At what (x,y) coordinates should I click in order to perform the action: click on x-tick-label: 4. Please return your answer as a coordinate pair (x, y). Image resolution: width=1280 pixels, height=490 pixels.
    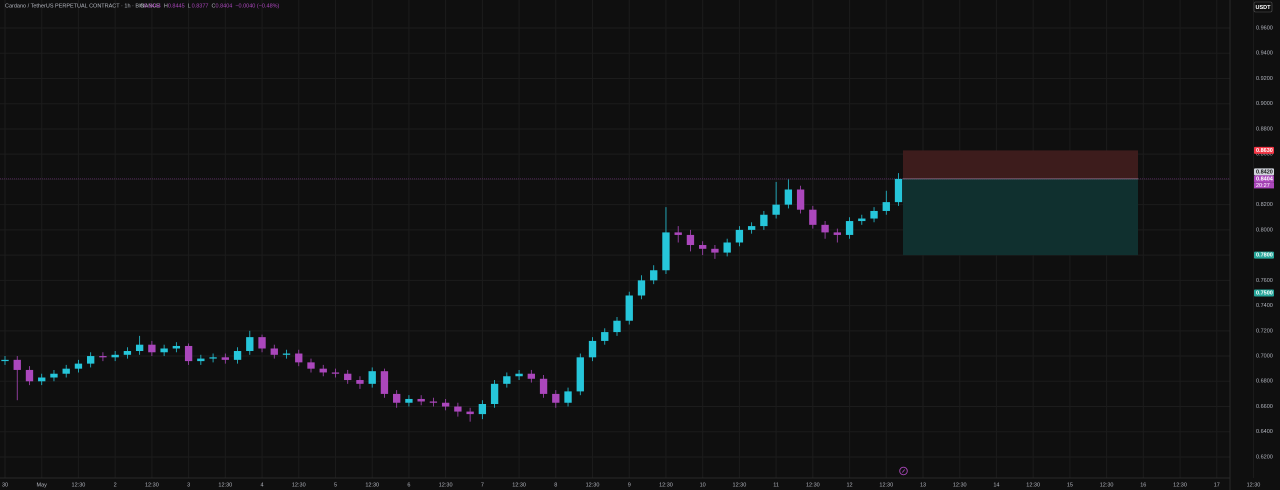
    Looking at the image, I should click on (262, 485).